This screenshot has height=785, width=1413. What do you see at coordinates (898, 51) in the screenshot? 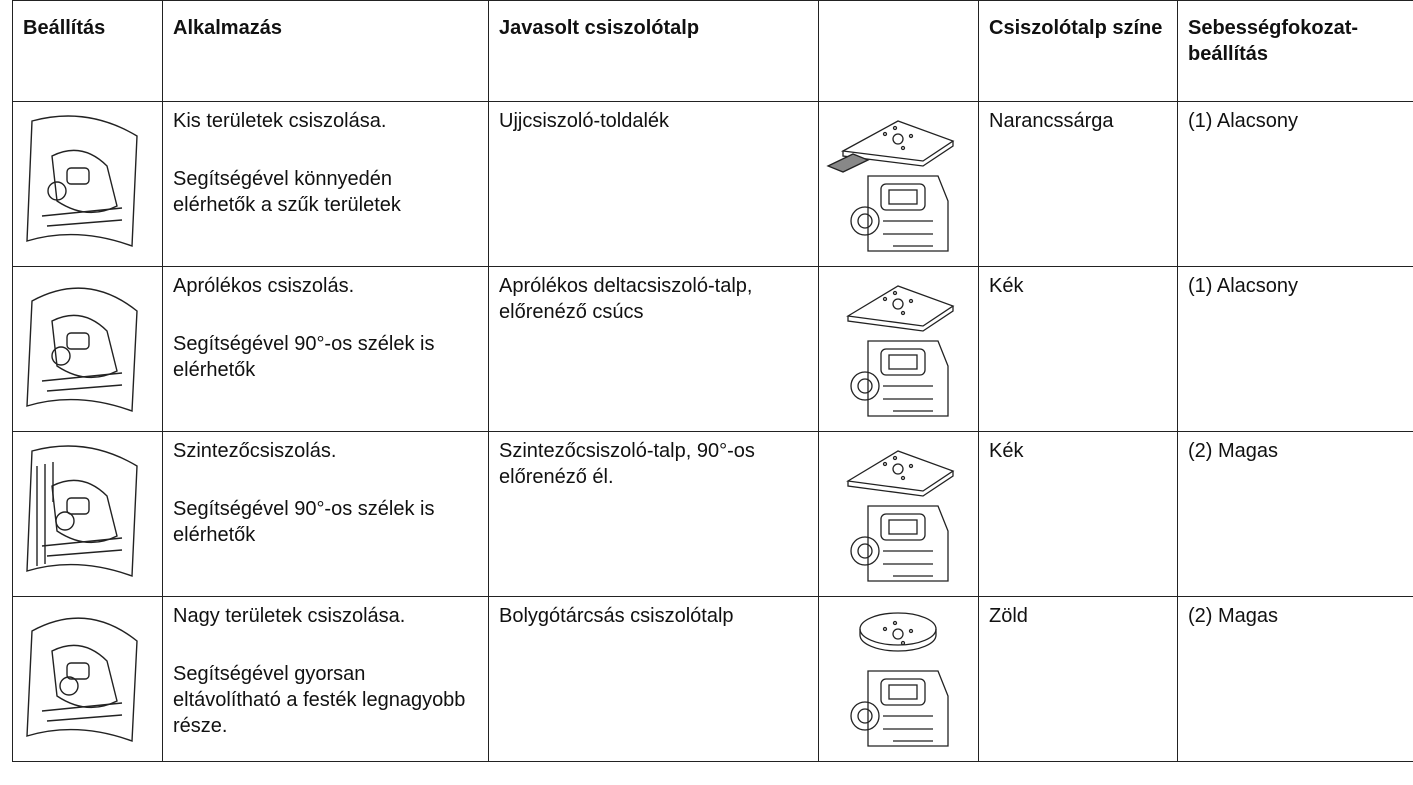
I see `header-cell` at bounding box center [898, 51].